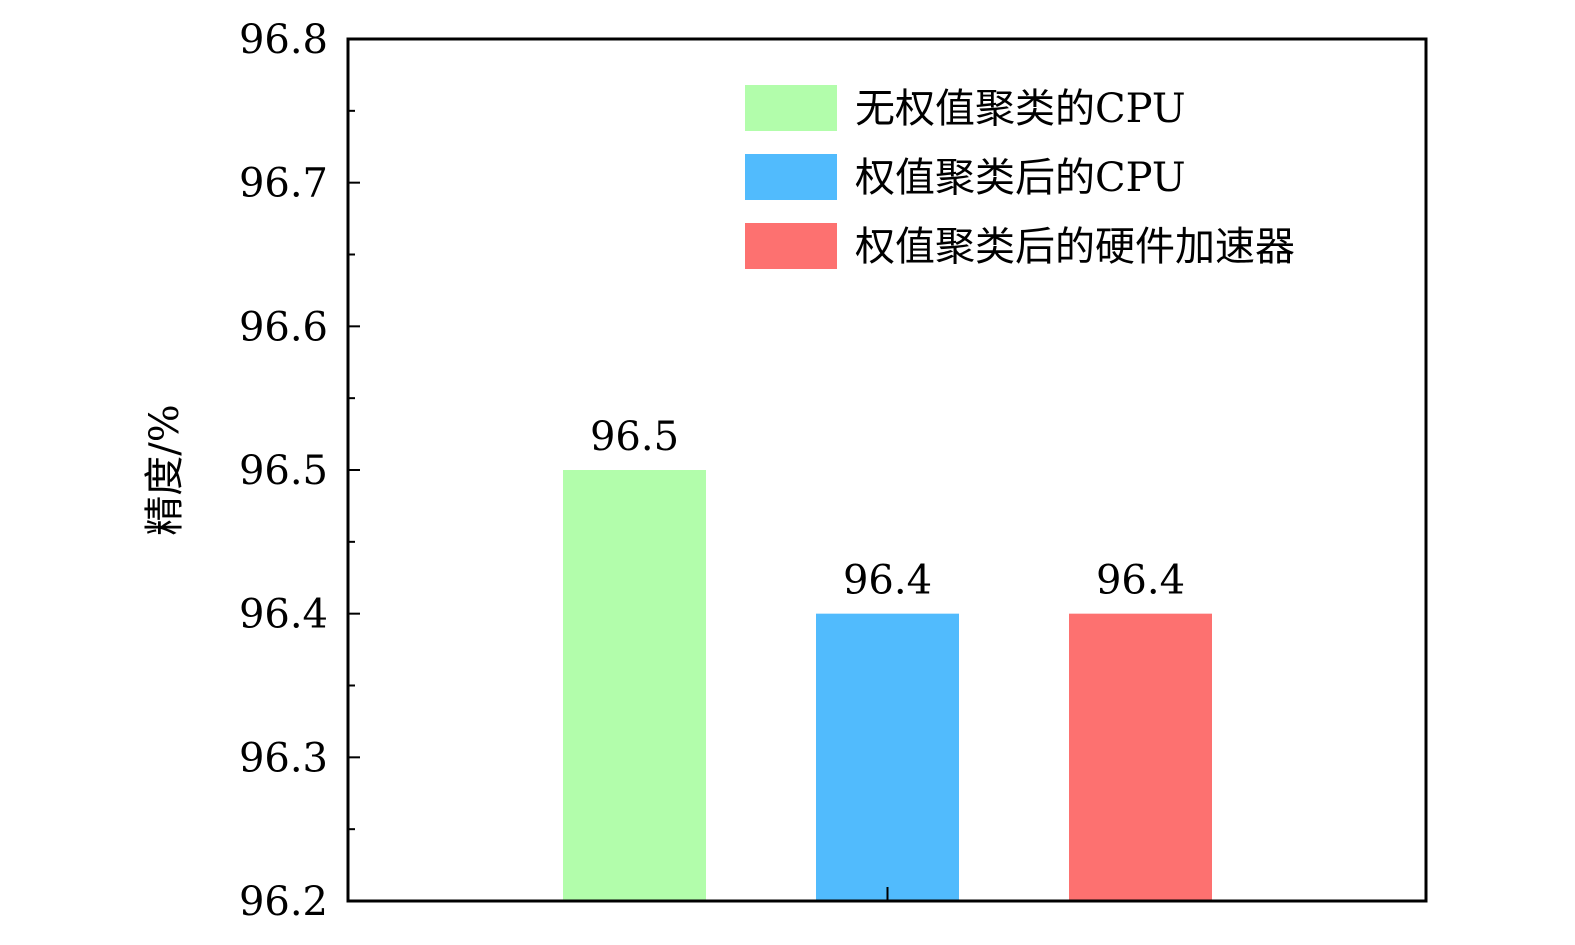  Describe the element at coordinates (165, 469) in the screenshot. I see `y-axis-title: 精度/%` at that location.